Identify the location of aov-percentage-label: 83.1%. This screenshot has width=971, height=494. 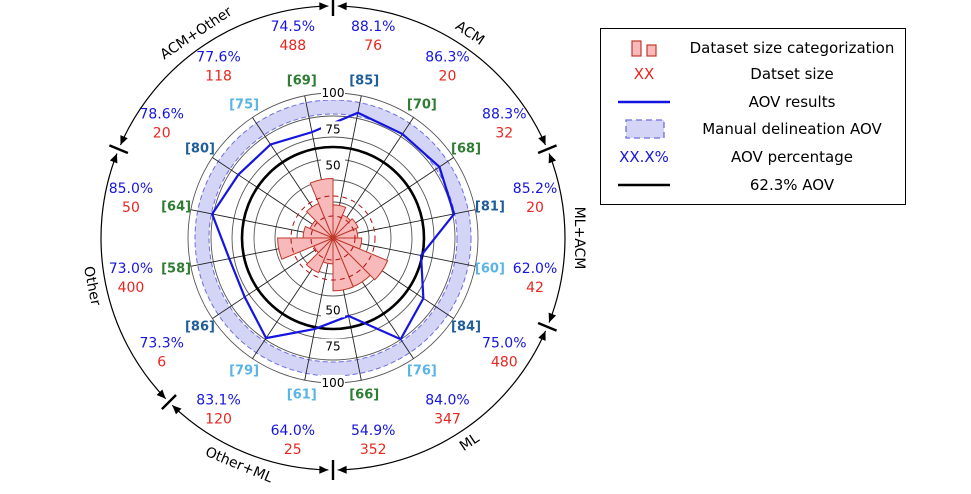
(218, 400).